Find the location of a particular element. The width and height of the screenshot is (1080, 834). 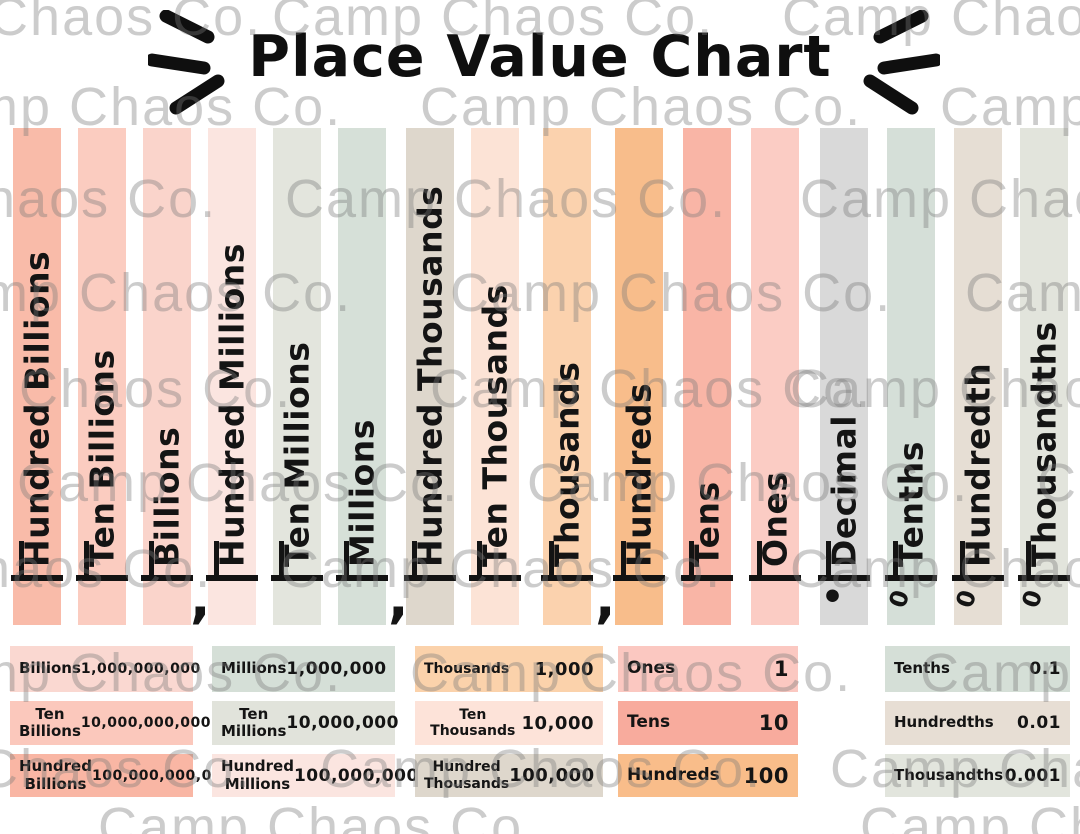

reference-box-hundredths: Hundredths 0.01 is located at coordinates (977, 723).